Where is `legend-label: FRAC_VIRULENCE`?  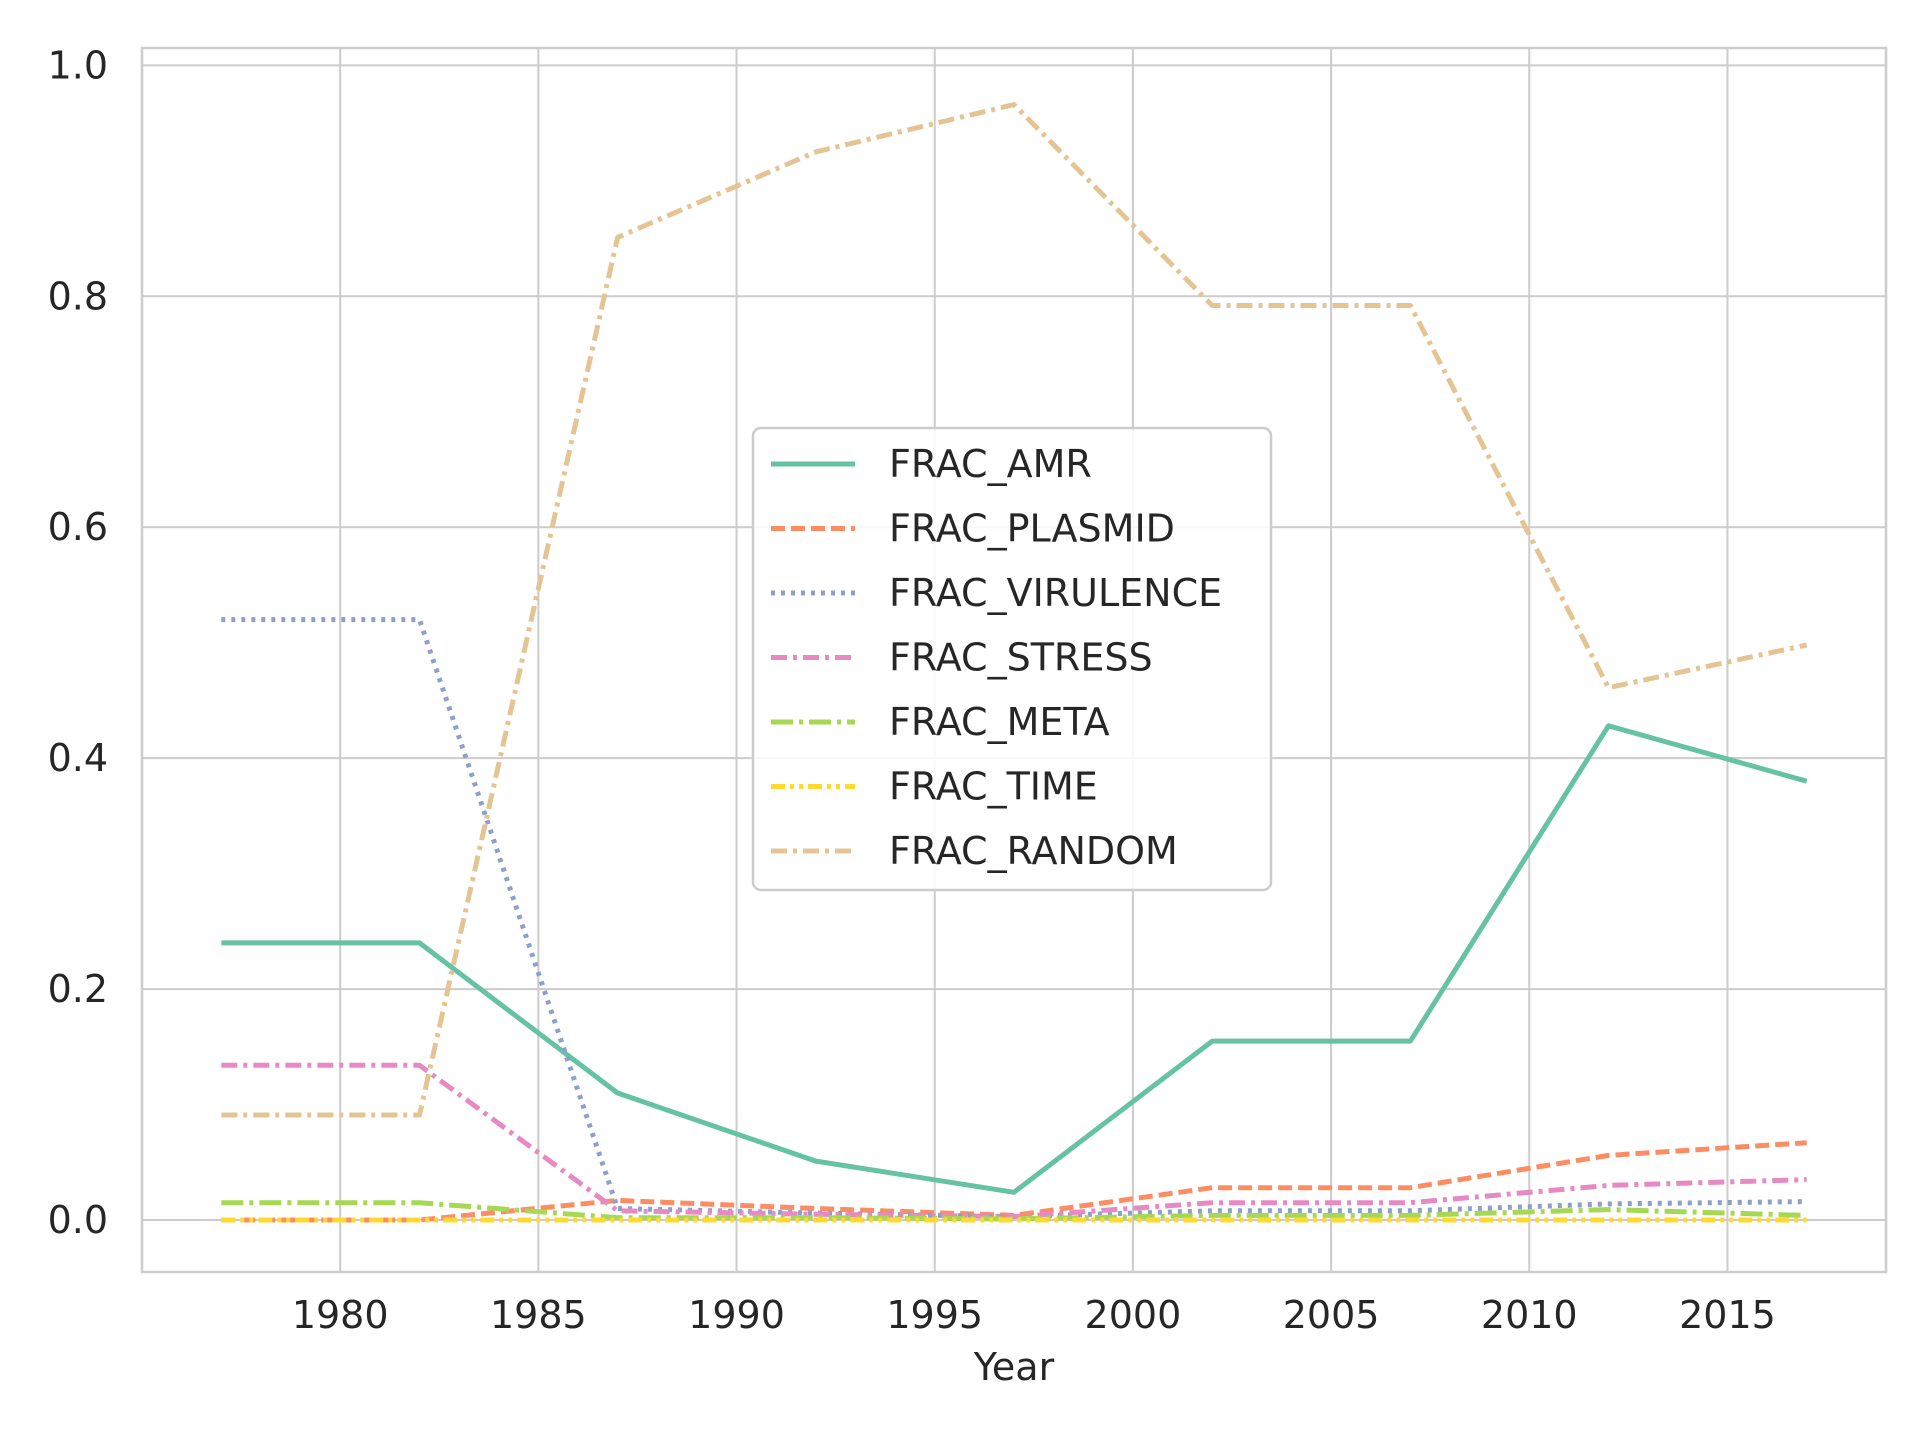
legend-label: FRAC_VIRULENCE is located at coordinates (1055, 593).